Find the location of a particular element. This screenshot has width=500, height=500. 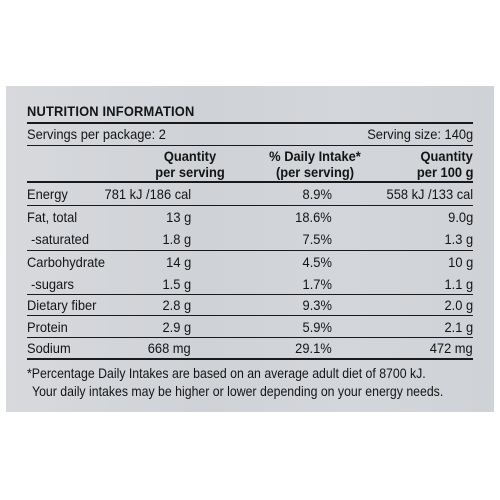

cell-sodium-per100g: 472 mg is located at coordinates (451, 348).